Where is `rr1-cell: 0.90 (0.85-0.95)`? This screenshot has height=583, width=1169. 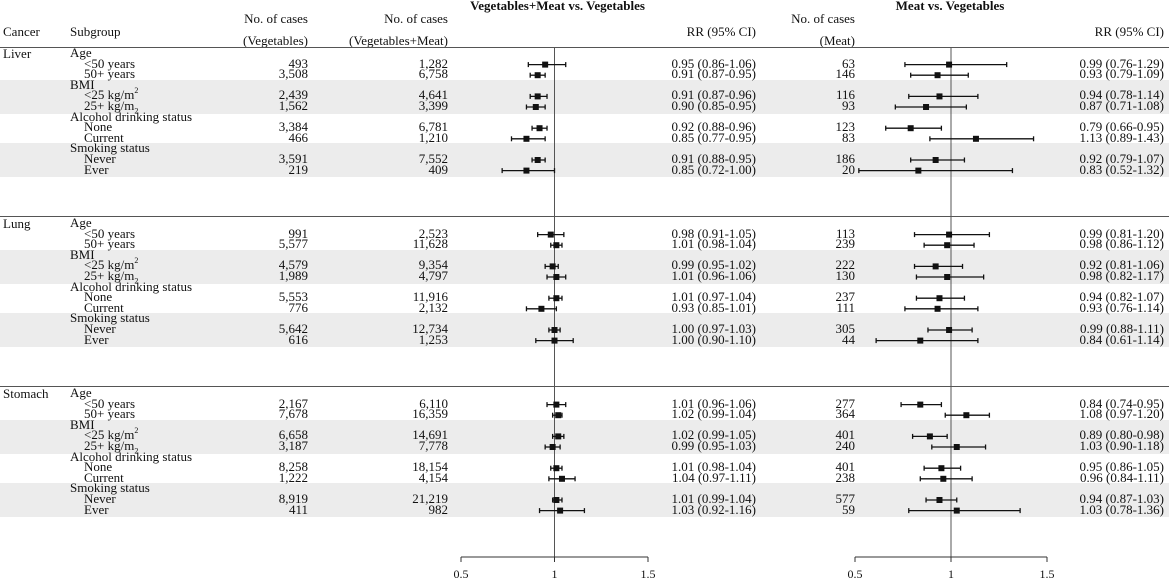 rr1-cell: 0.90 (0.85-0.95) is located at coordinates (714, 105).